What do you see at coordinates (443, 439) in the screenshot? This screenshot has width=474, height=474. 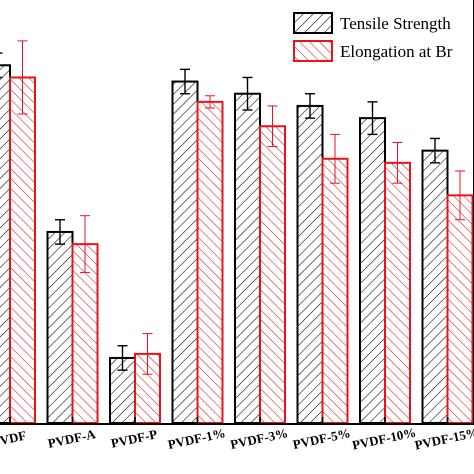 I see `x-tick-label-7: PVDF-15%` at bounding box center [443, 439].